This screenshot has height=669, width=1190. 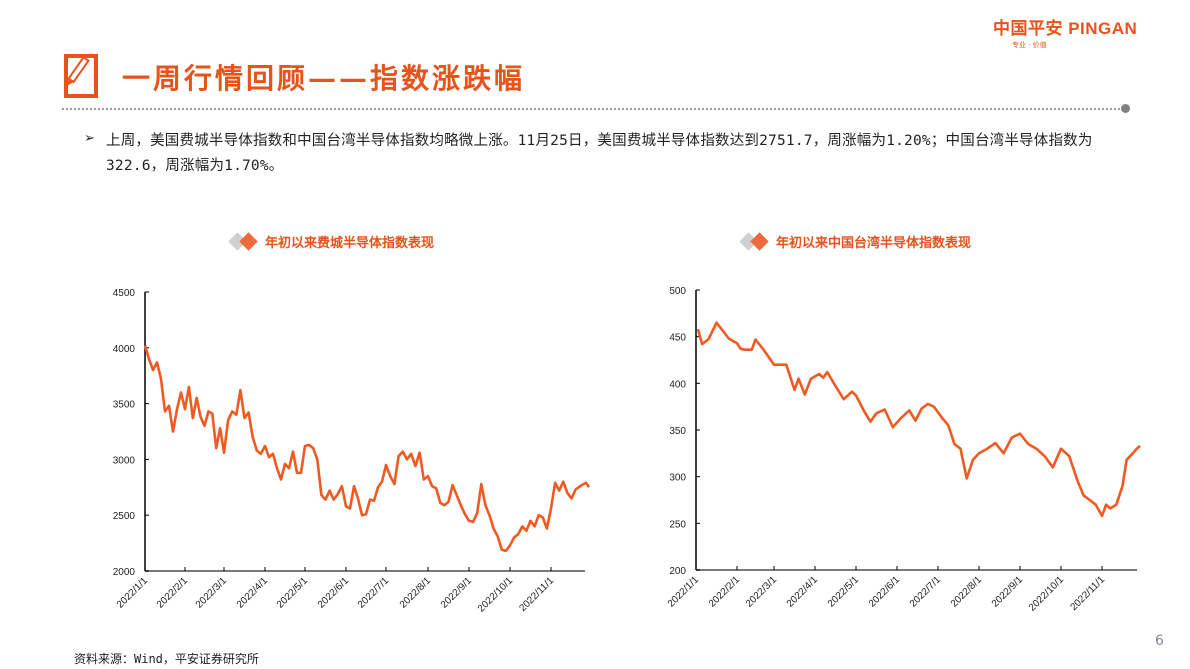 What do you see at coordinates (844, 592) in the screenshot?
I see `x-tick-label: 2022/5/1` at bounding box center [844, 592].